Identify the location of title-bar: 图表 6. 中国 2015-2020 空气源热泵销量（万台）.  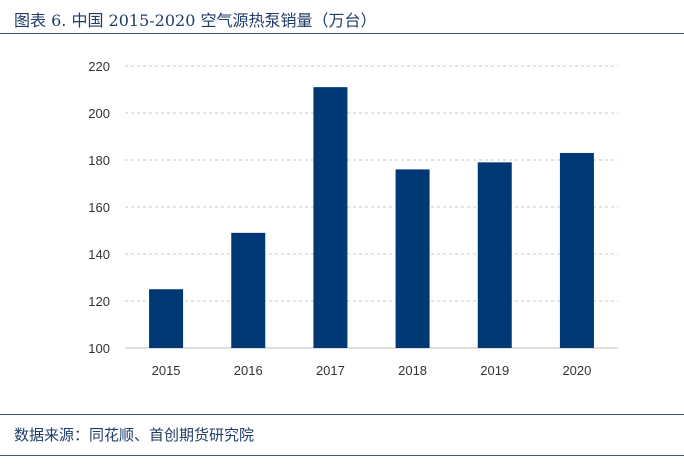
(342, 17).